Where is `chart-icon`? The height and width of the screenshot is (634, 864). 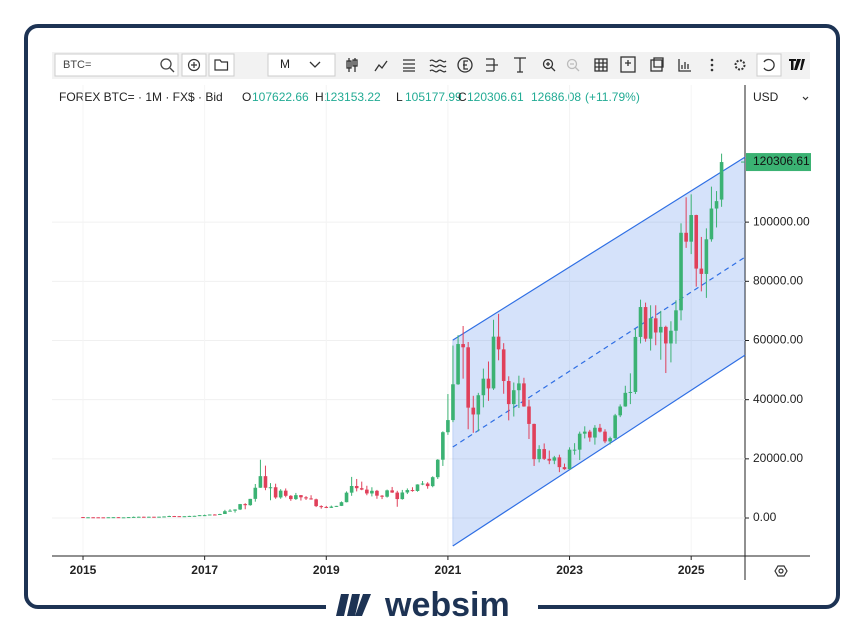 chart-icon is located at coordinates (684, 65).